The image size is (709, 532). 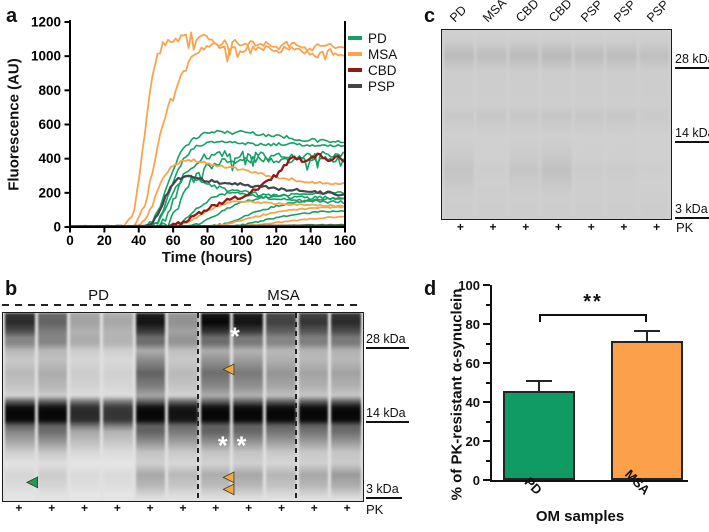 What do you see at coordinates (173, 240) in the screenshot?
I see `a-x-tick-label: 60` at bounding box center [173, 240].